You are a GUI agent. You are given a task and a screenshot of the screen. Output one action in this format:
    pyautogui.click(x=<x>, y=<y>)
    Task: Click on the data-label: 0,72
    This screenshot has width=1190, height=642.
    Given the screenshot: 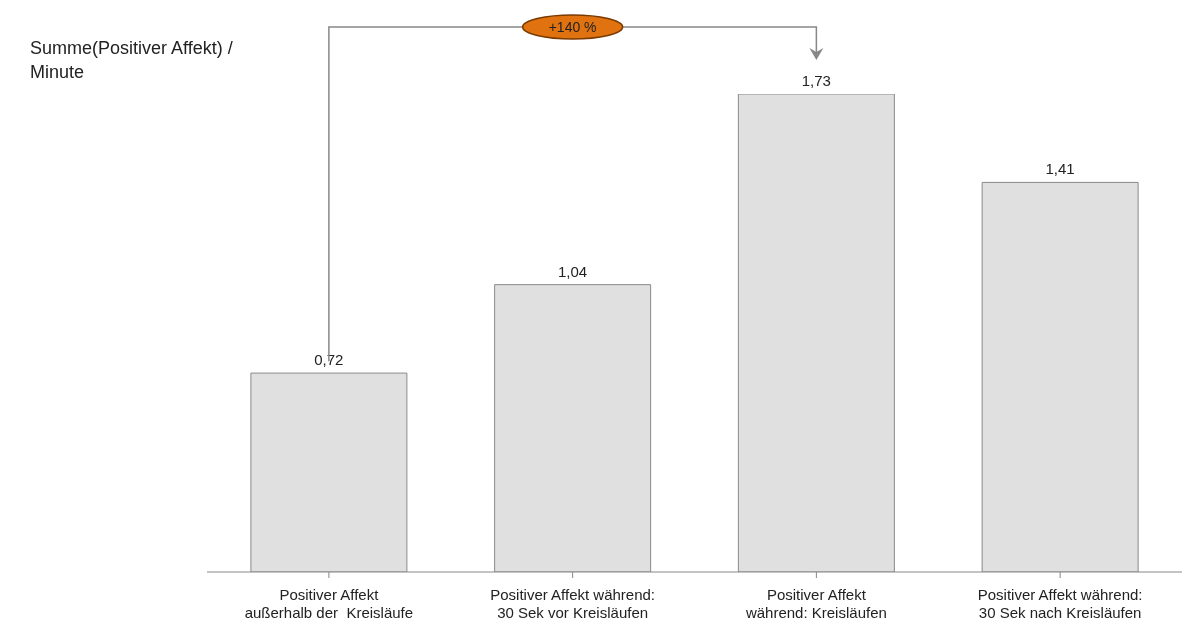 What is the action you would take?
    pyautogui.click(x=329, y=360)
    